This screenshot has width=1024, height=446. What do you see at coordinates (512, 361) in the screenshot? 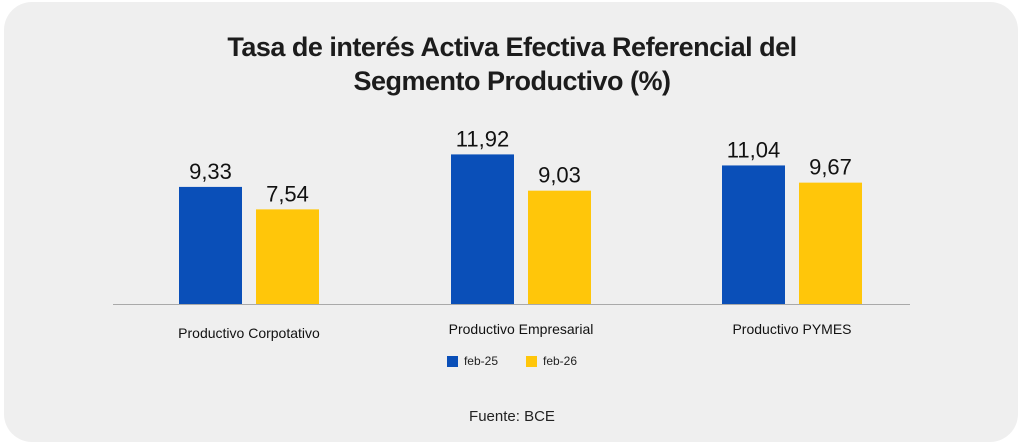
I see `chart-legend: feb-25 feb-26` at bounding box center [512, 361].